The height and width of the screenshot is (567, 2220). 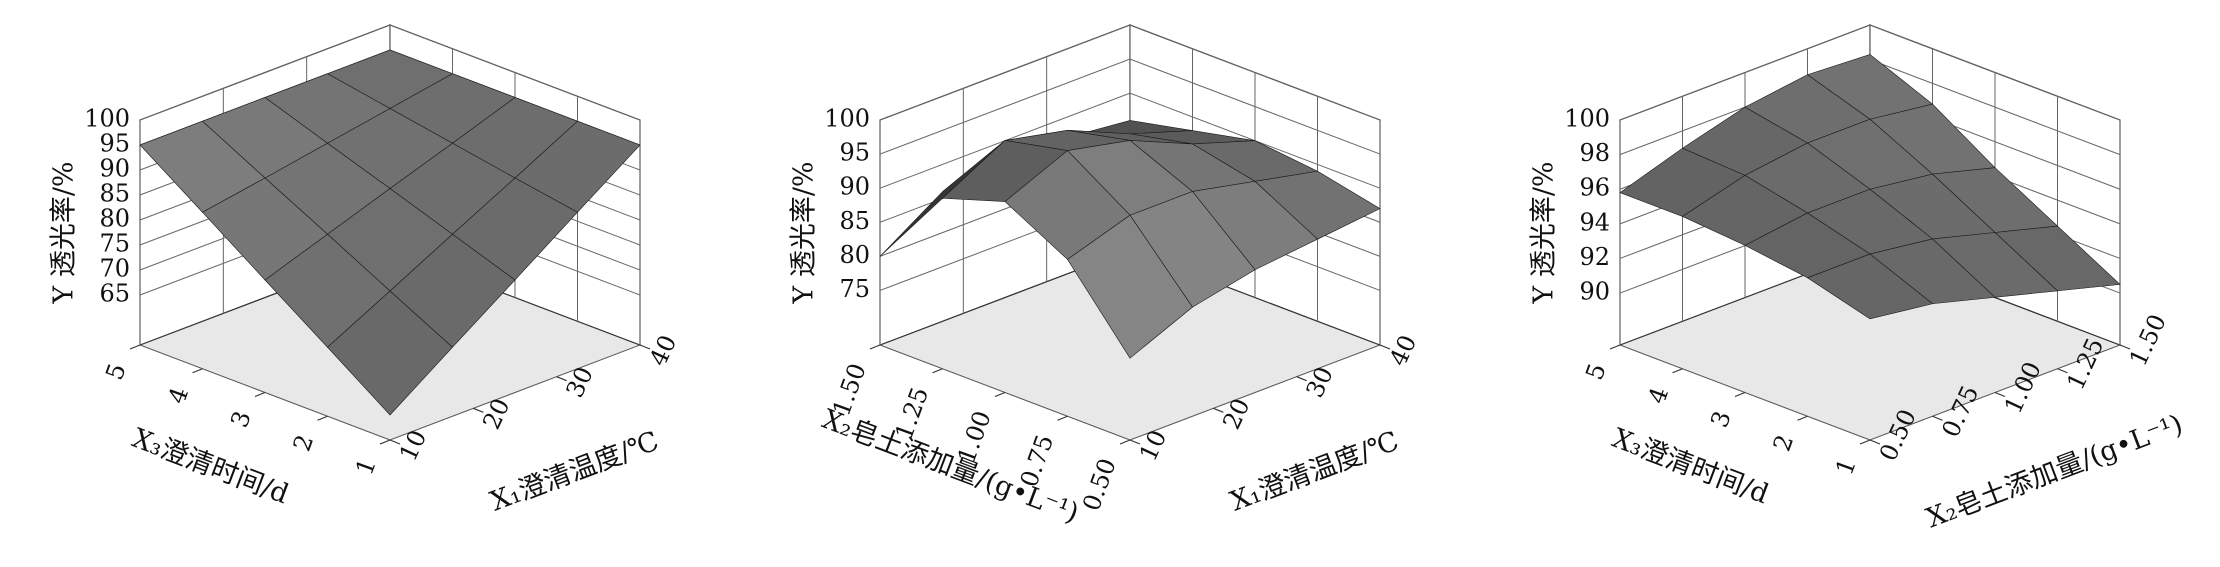 What do you see at coordinates (114, 269) in the screenshot?
I see `z-tick-label: 70` at bounding box center [114, 269].